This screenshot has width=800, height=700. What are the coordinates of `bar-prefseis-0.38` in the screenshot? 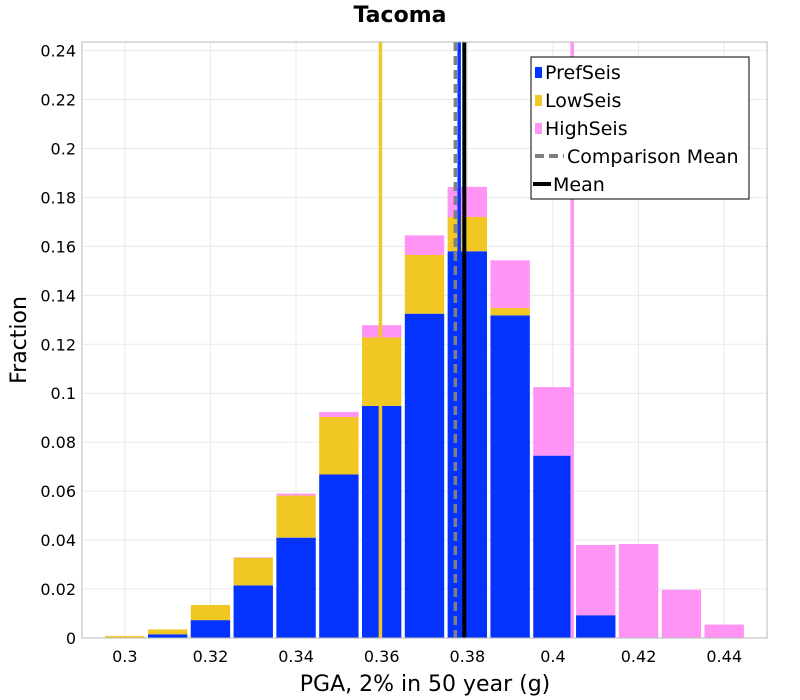 It's located at (467, 444).